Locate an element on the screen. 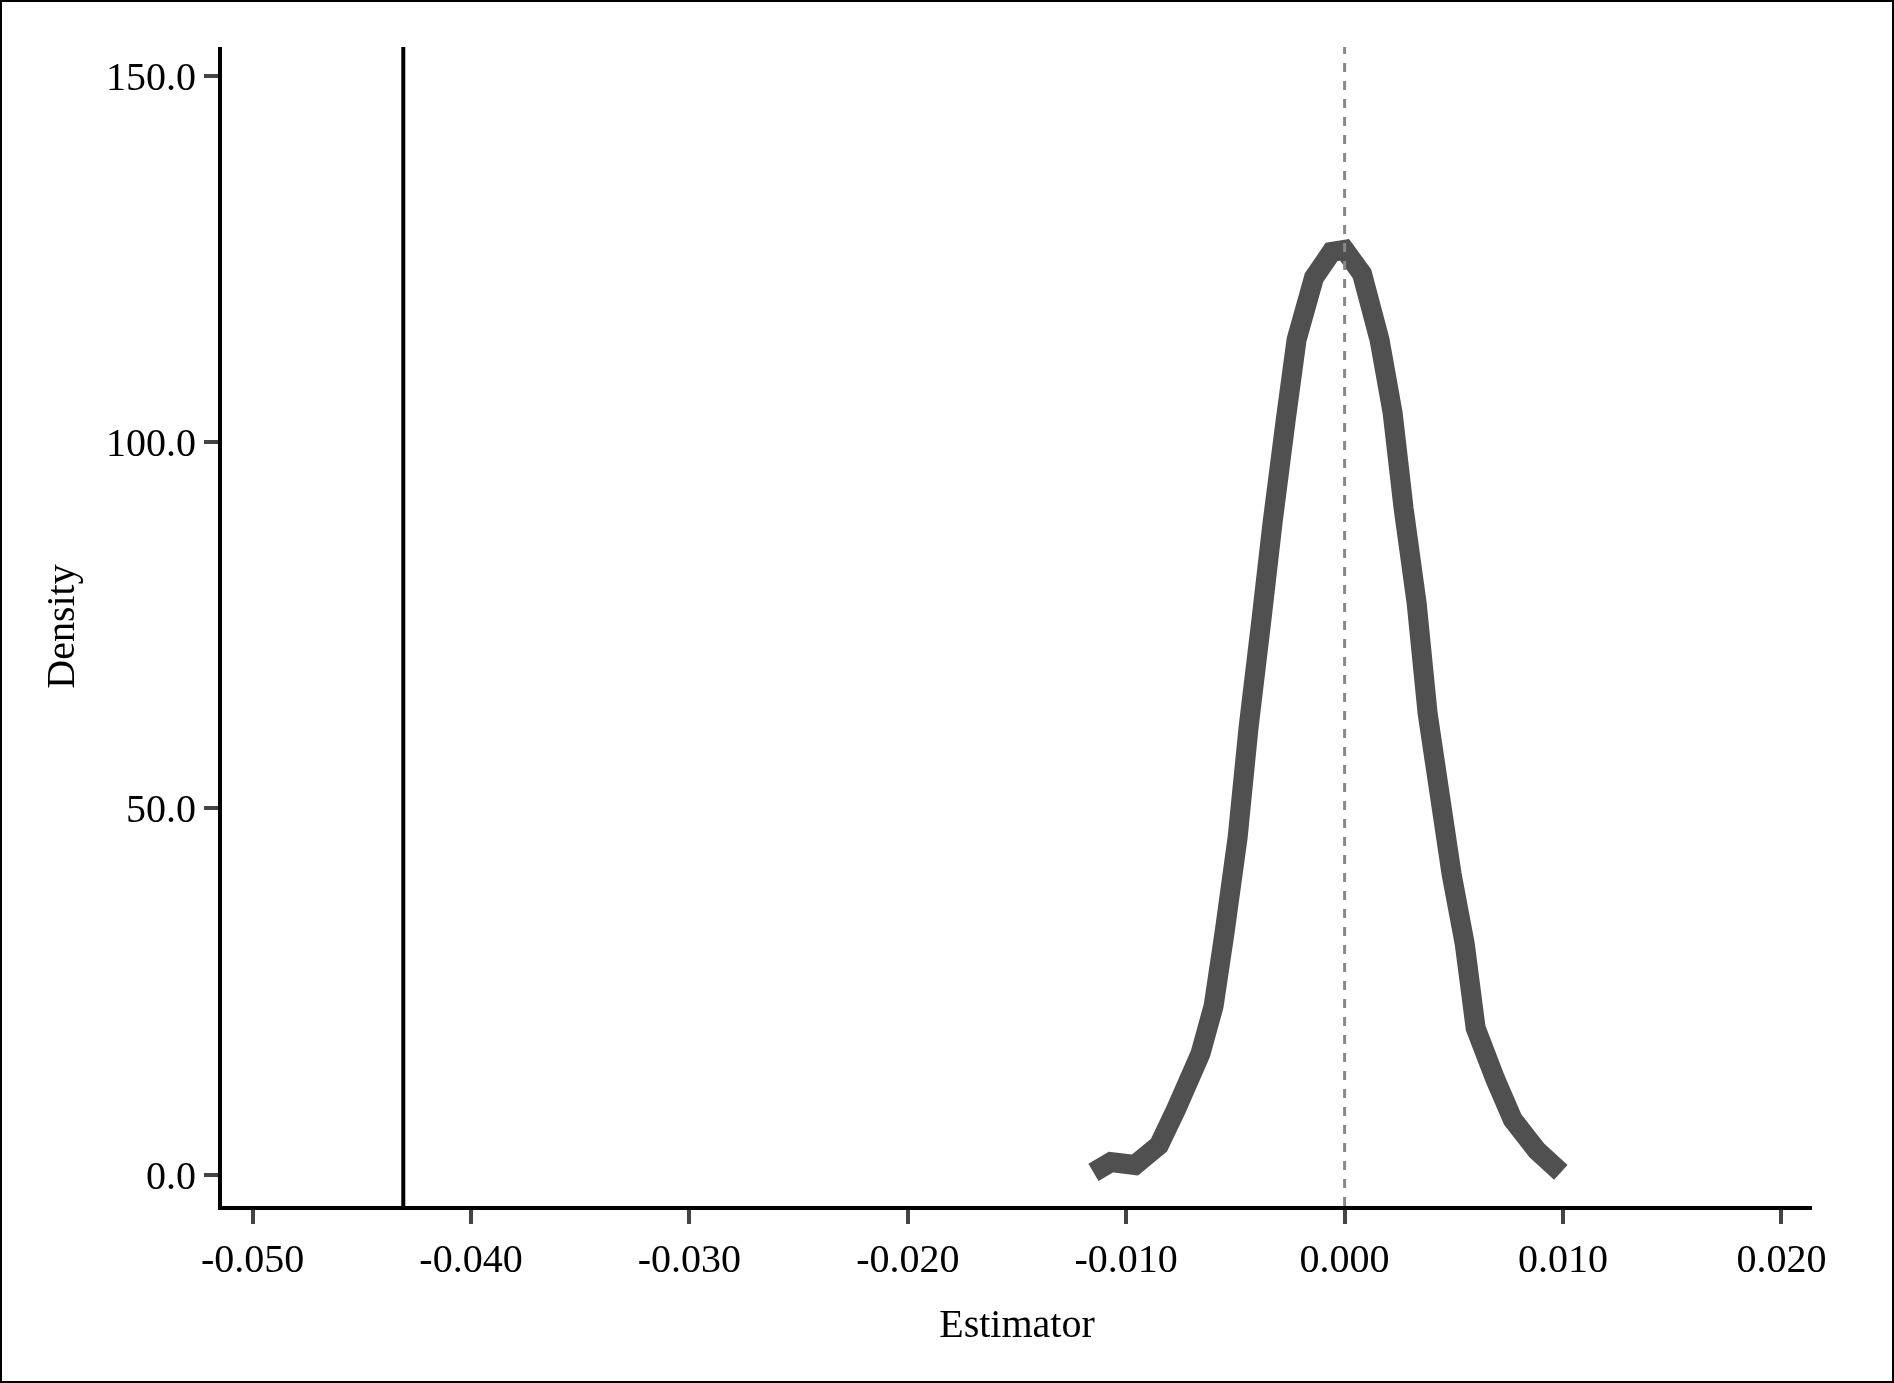 The width and height of the screenshot is (1894, 1383). x-axis-title: Estimator is located at coordinates (1017, 1323).